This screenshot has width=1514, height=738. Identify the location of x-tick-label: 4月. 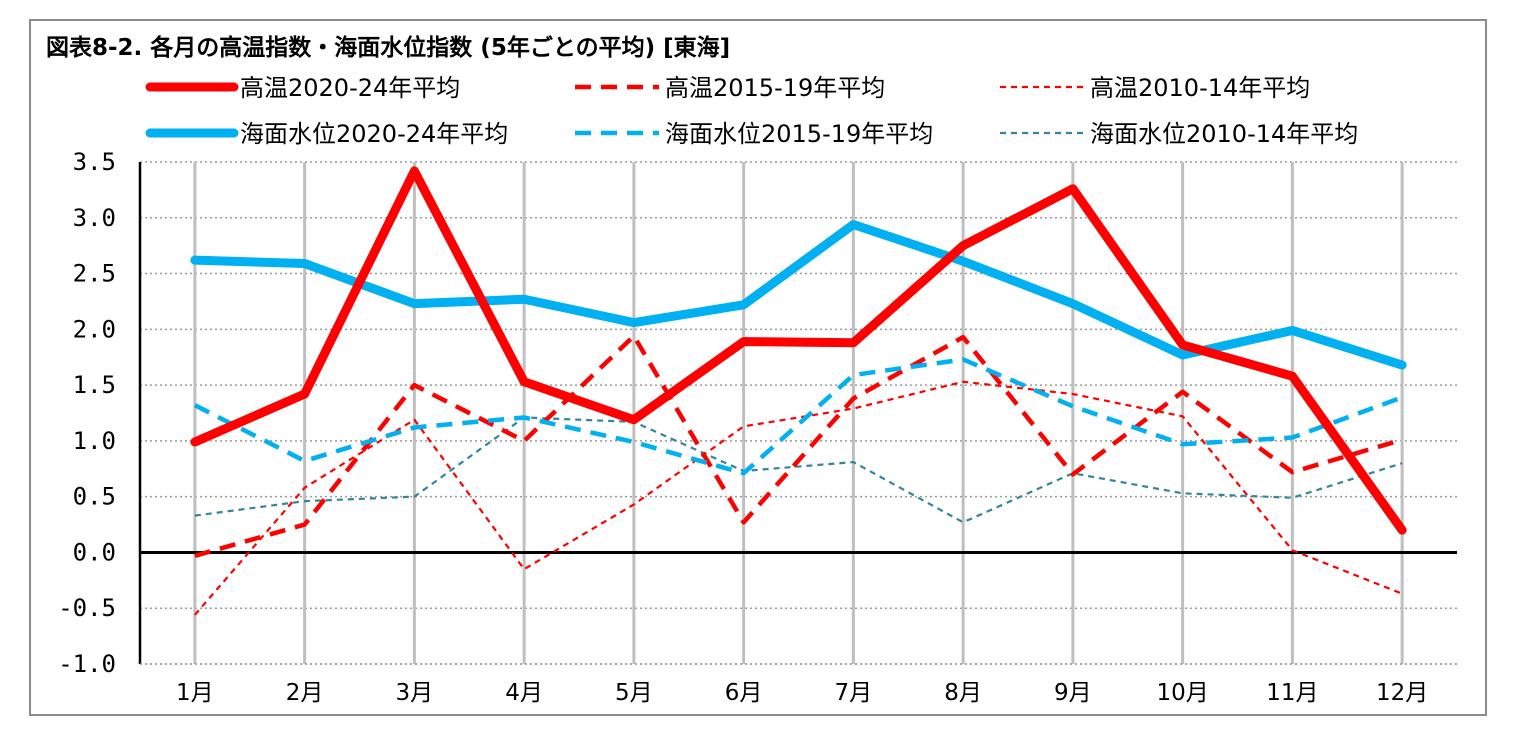
(524, 693).